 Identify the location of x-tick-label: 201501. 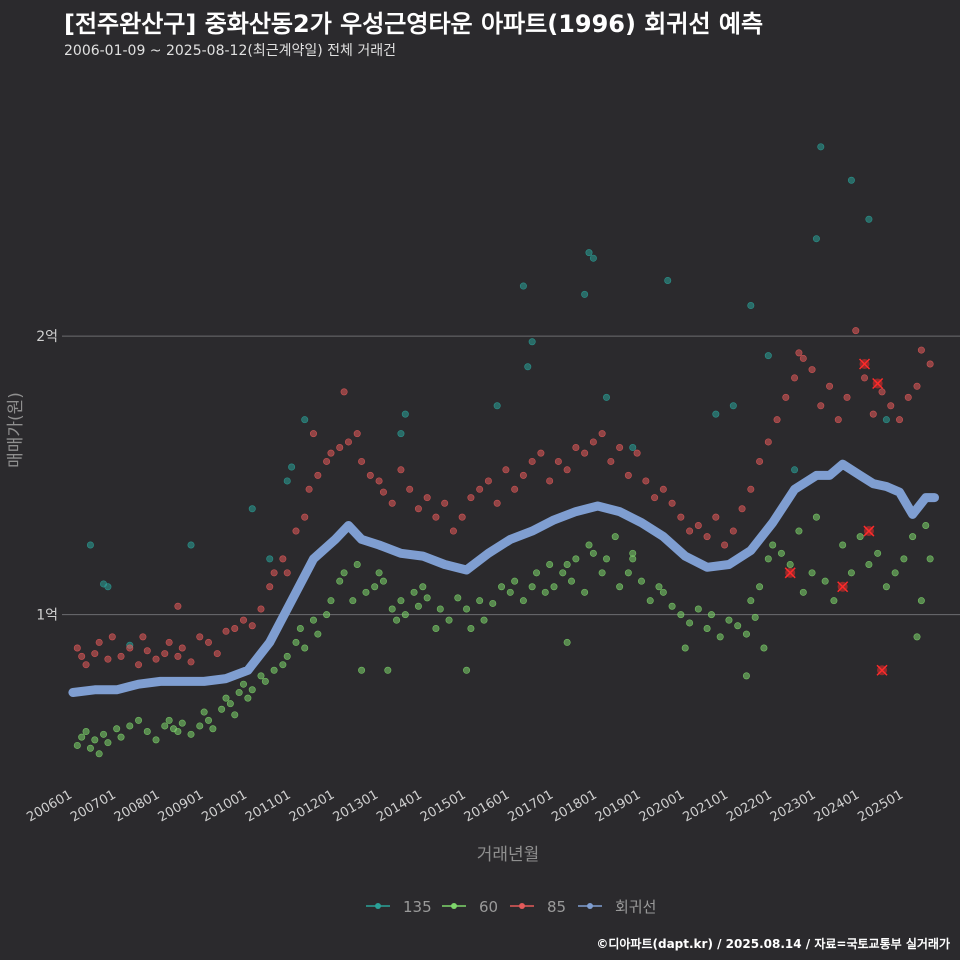
(443, 806).